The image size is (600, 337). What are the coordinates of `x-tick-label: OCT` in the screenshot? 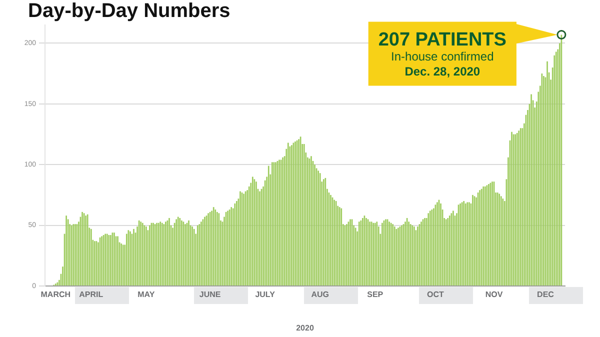 It's located at (435, 295).